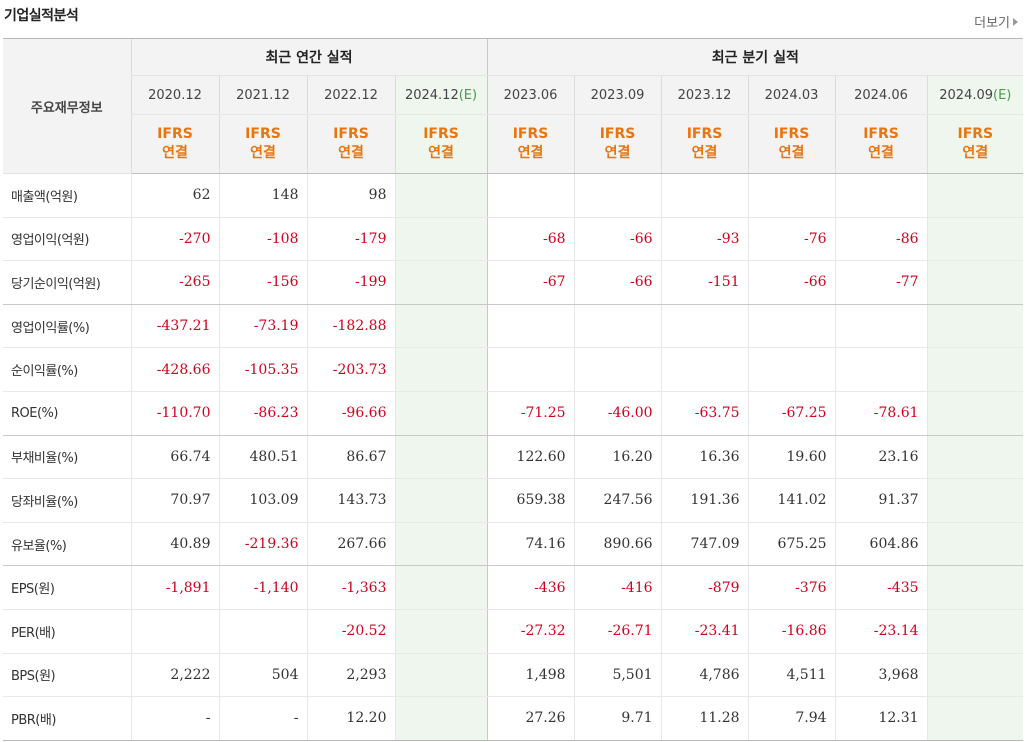 This screenshot has height=742, width=1026. Describe the element at coordinates (262, 282) in the screenshot. I see `value-cell: -156` at that location.